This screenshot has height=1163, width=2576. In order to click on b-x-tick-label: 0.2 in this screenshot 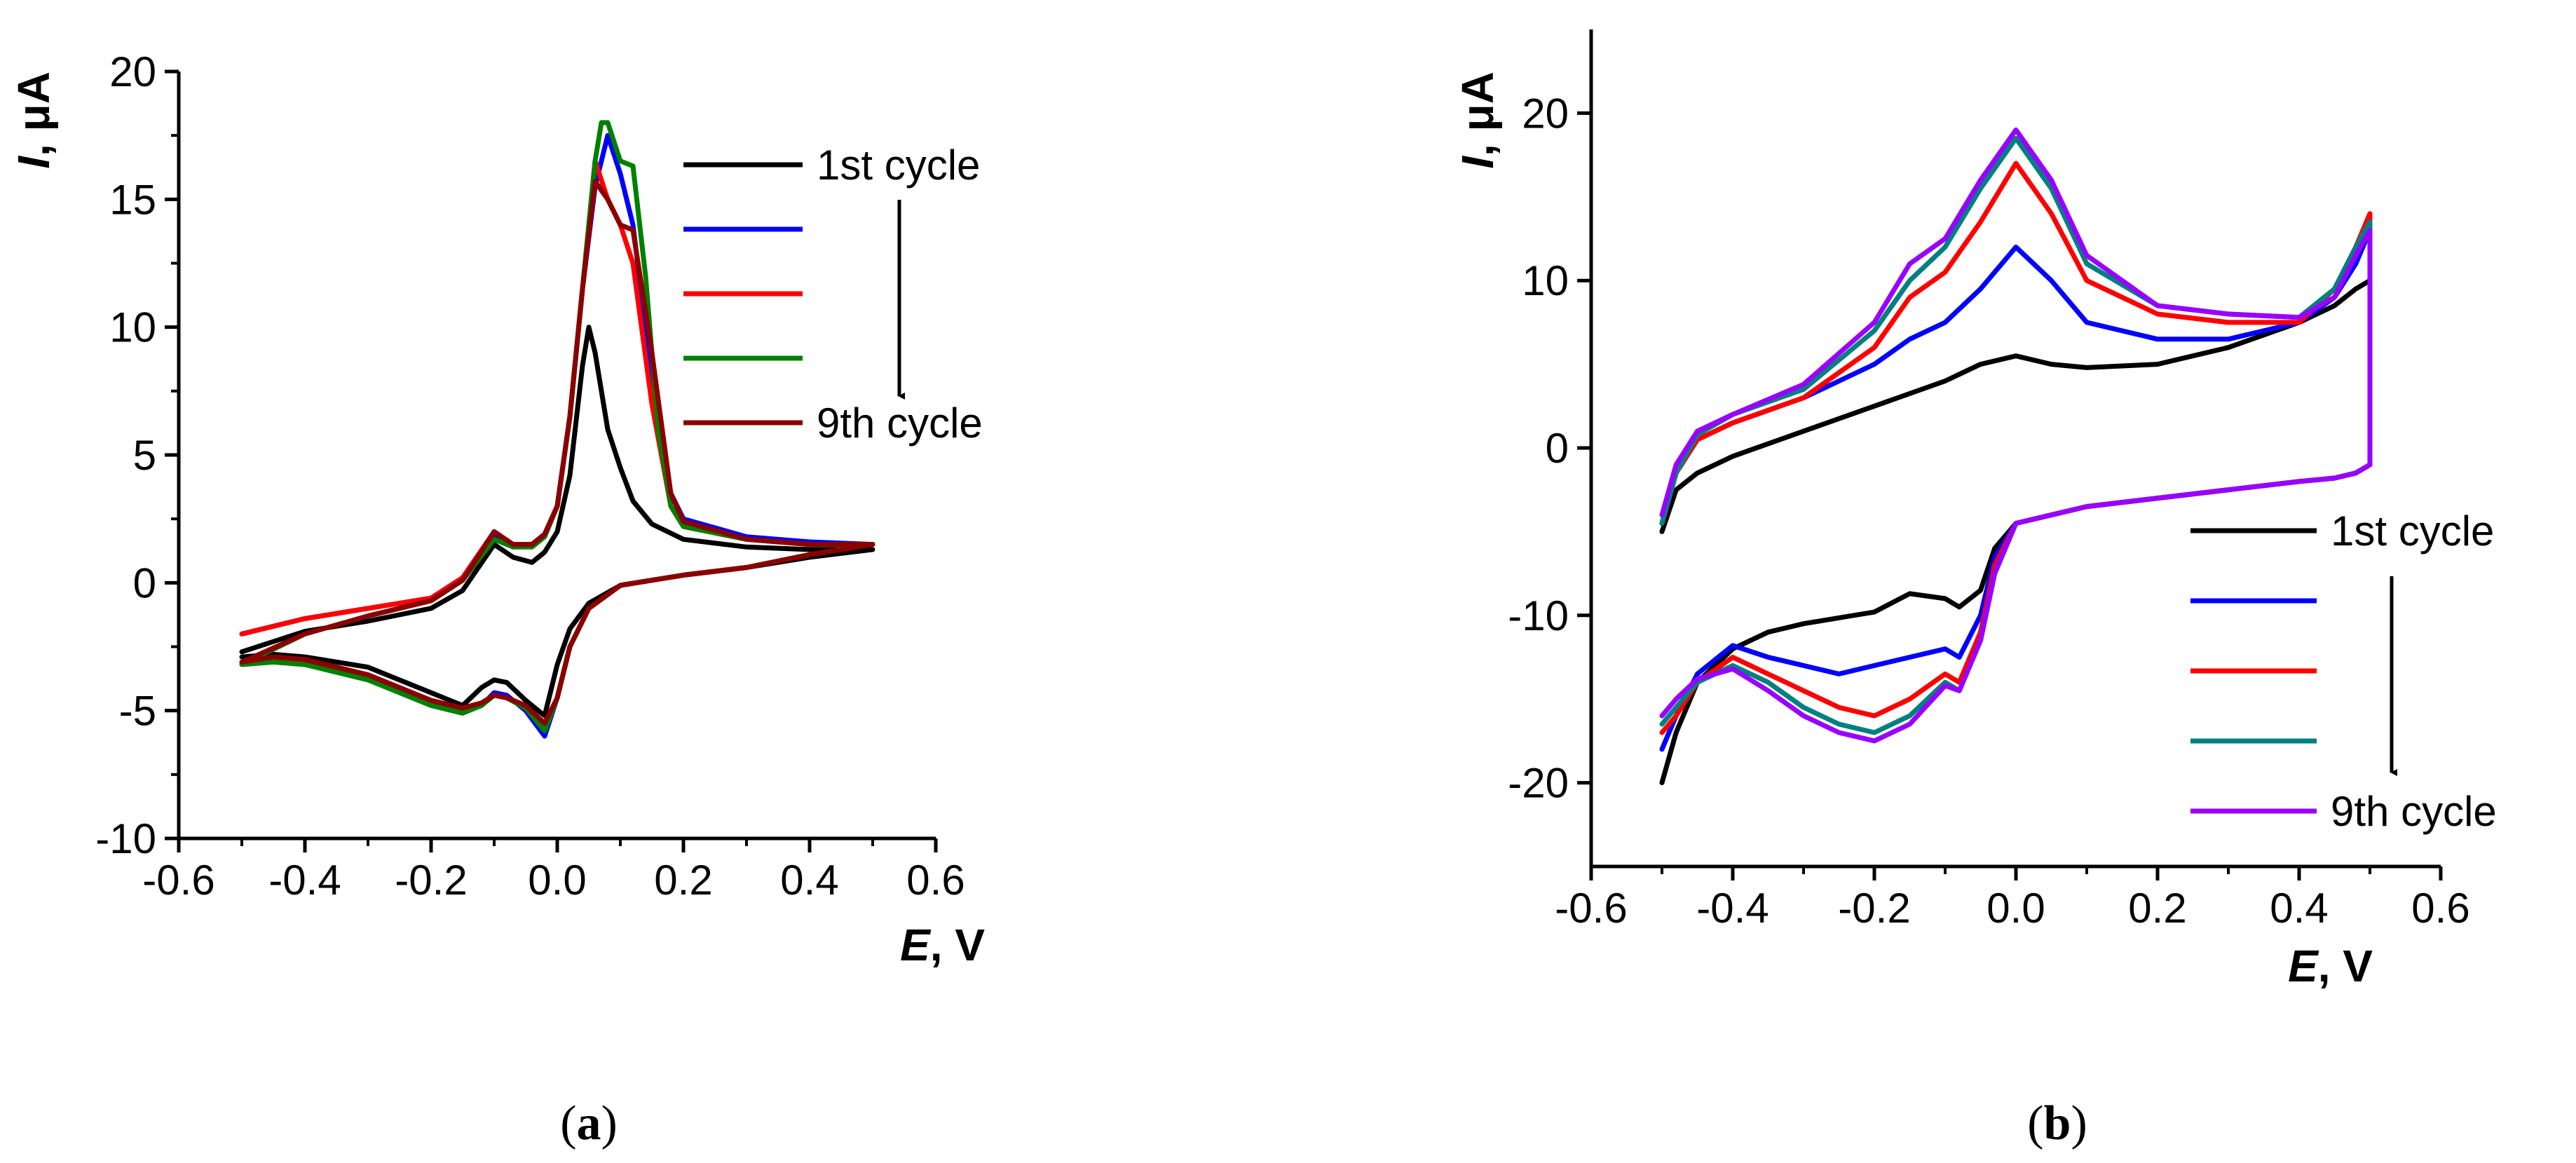, I will do `click(2157, 908)`.